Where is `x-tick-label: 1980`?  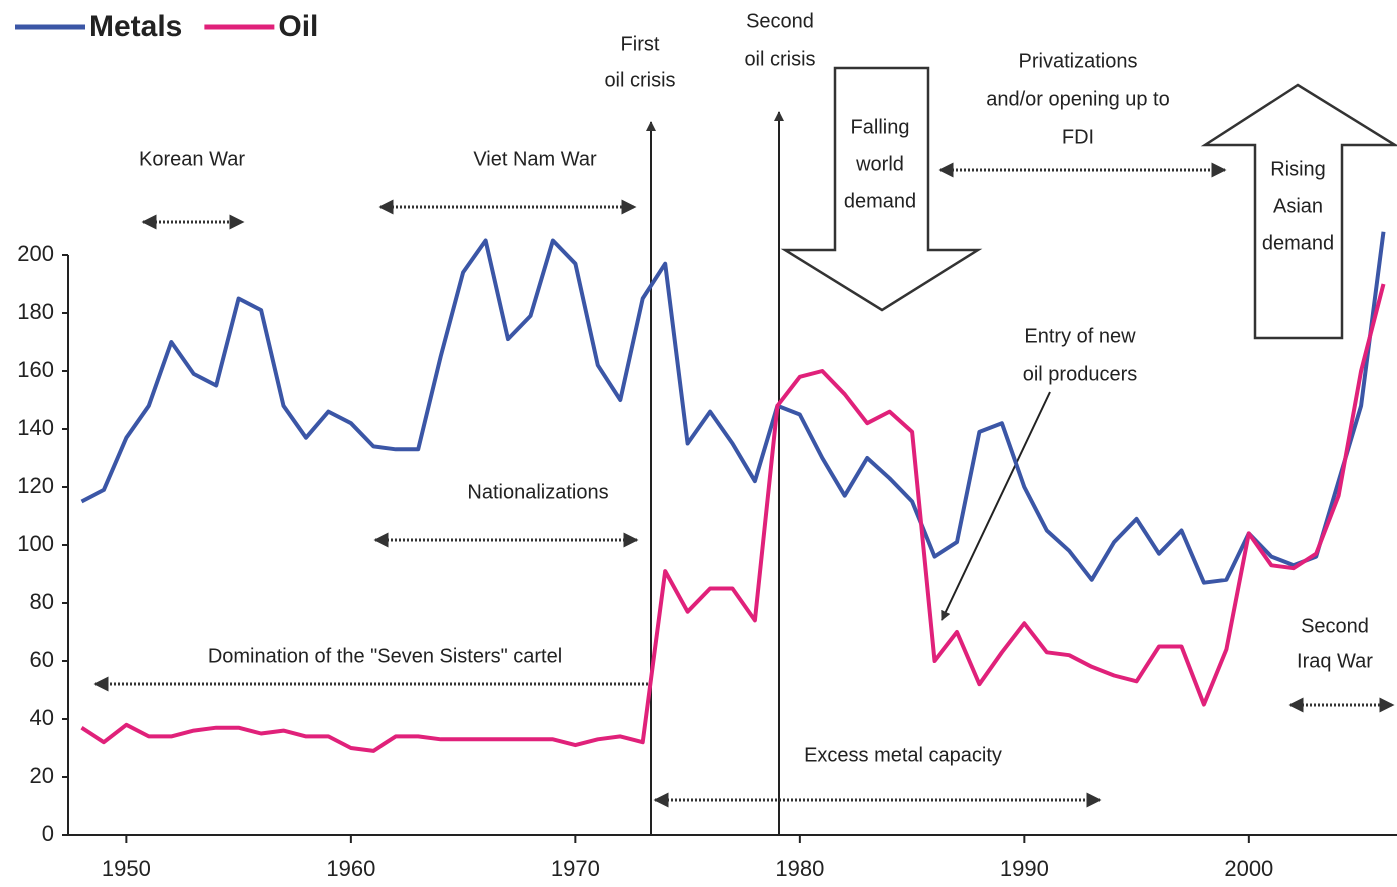 x-tick-label: 1980 is located at coordinates (799, 868).